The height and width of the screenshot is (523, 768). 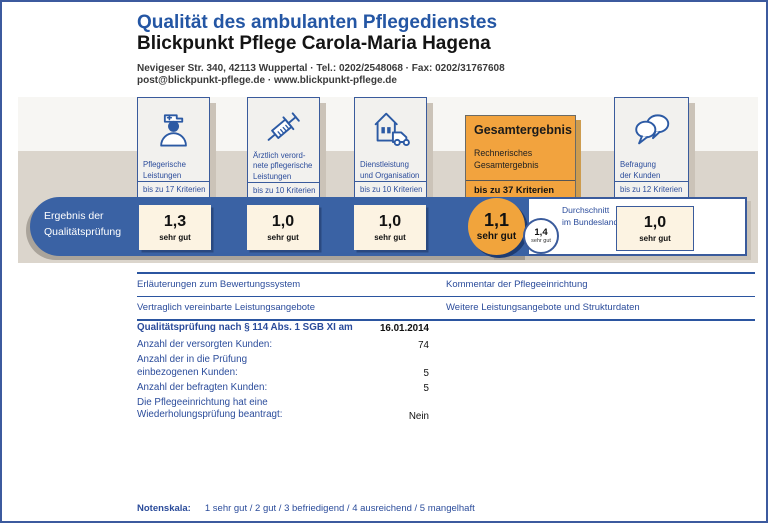 I want to click on score-box-dienstleistung-organisation: 1,0 sehr gut, so click(x=390, y=227).